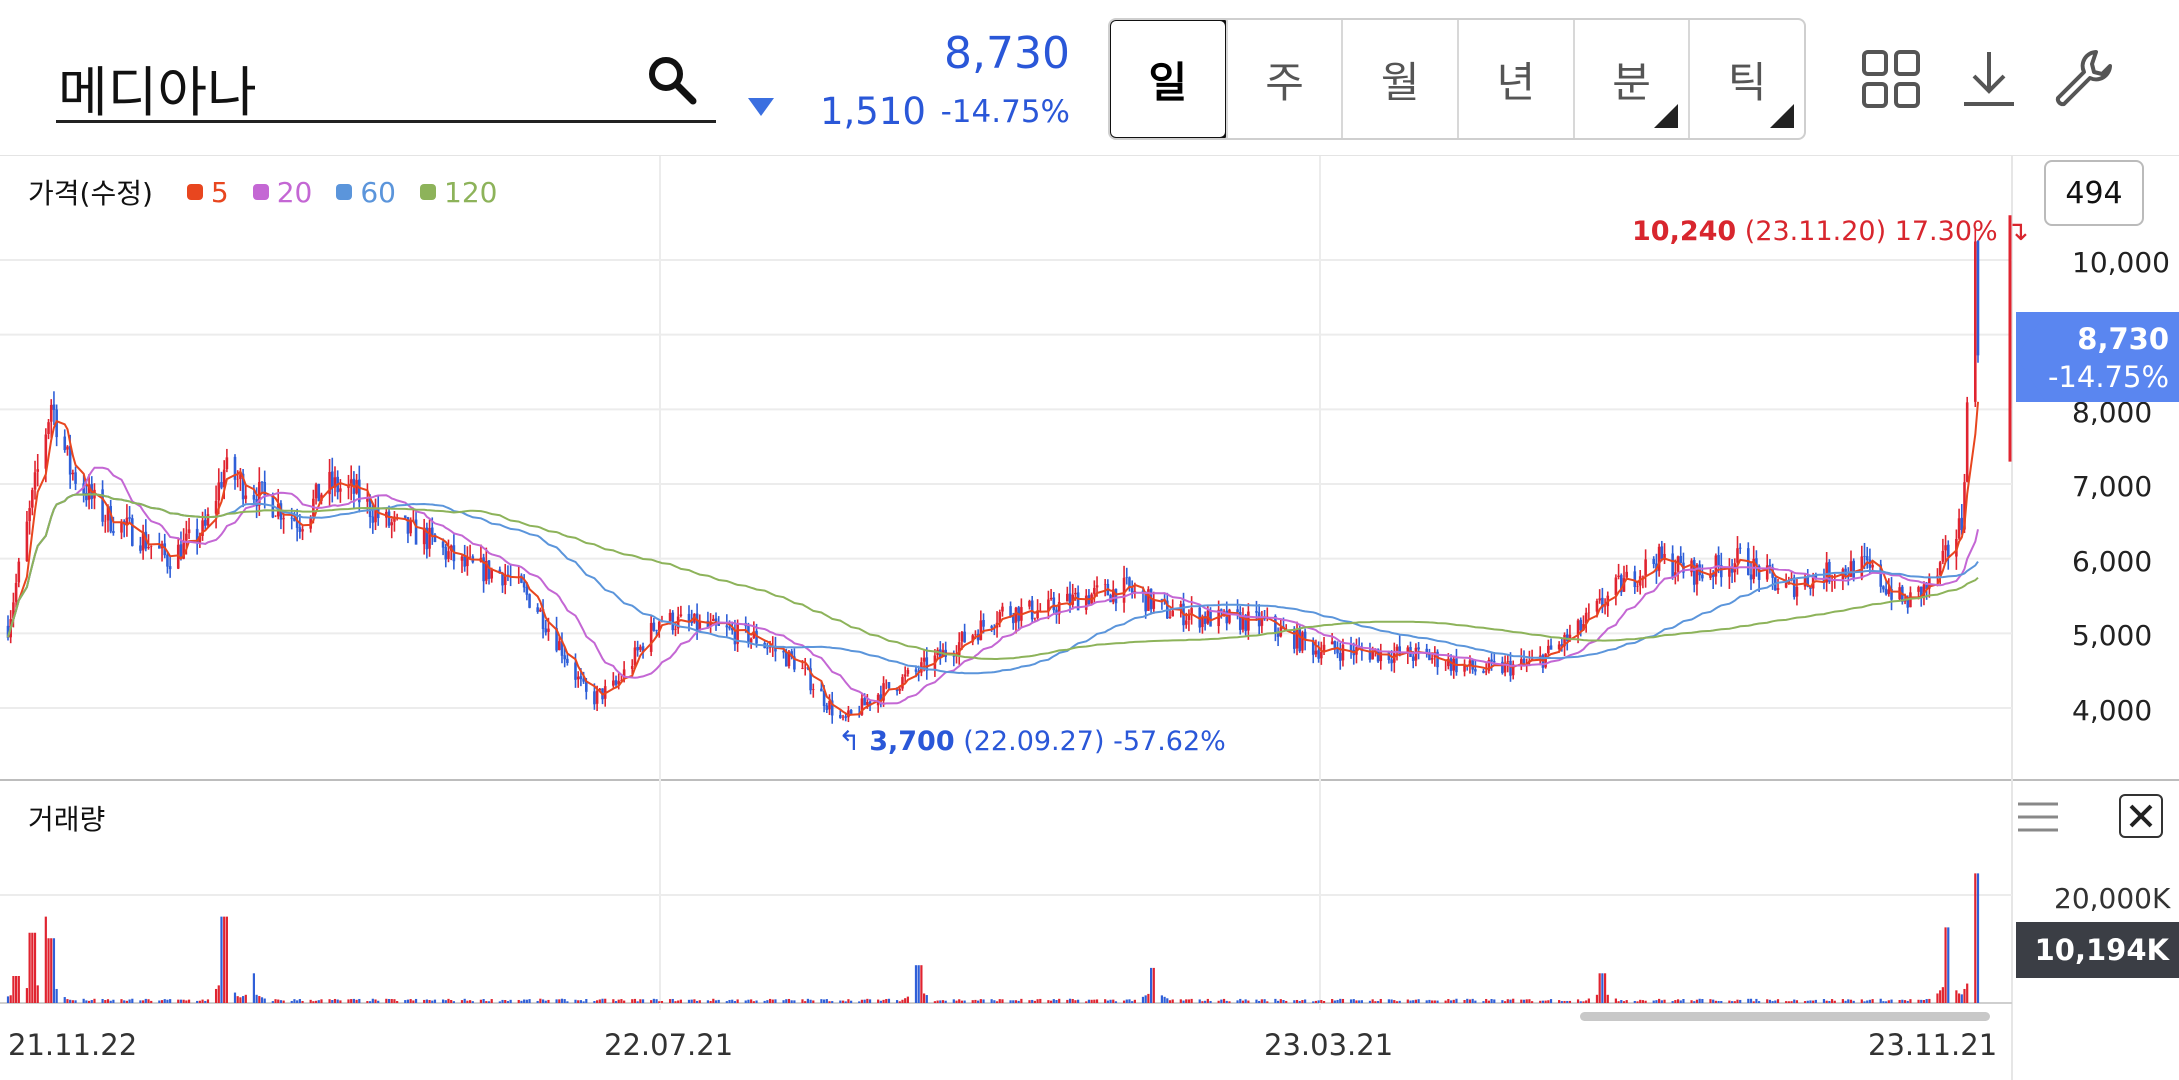 The width and height of the screenshot is (2179, 1080). Describe the element at coordinates (386, 121) in the screenshot. I see `search-underline` at that location.